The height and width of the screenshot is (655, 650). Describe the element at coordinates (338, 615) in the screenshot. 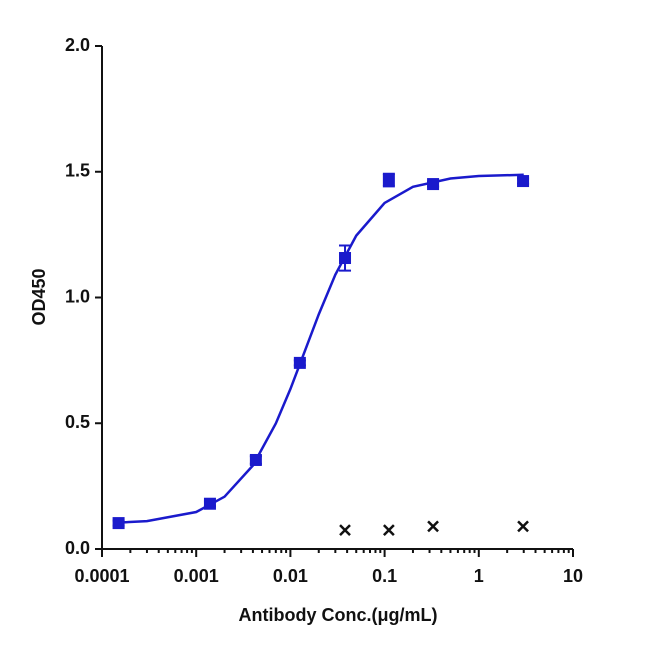

I see `x-axis-title: Antibody Conc.(μg/mL)` at that location.